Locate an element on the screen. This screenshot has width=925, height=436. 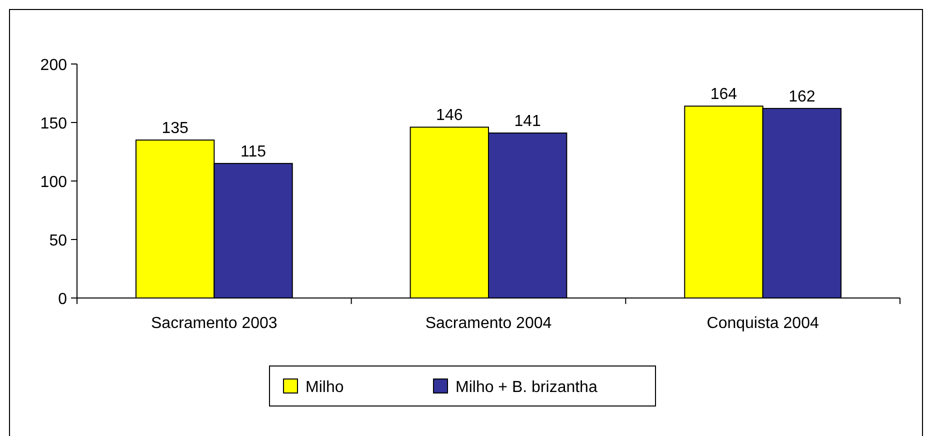
y-tick-label: 50 is located at coordinates (58, 241).